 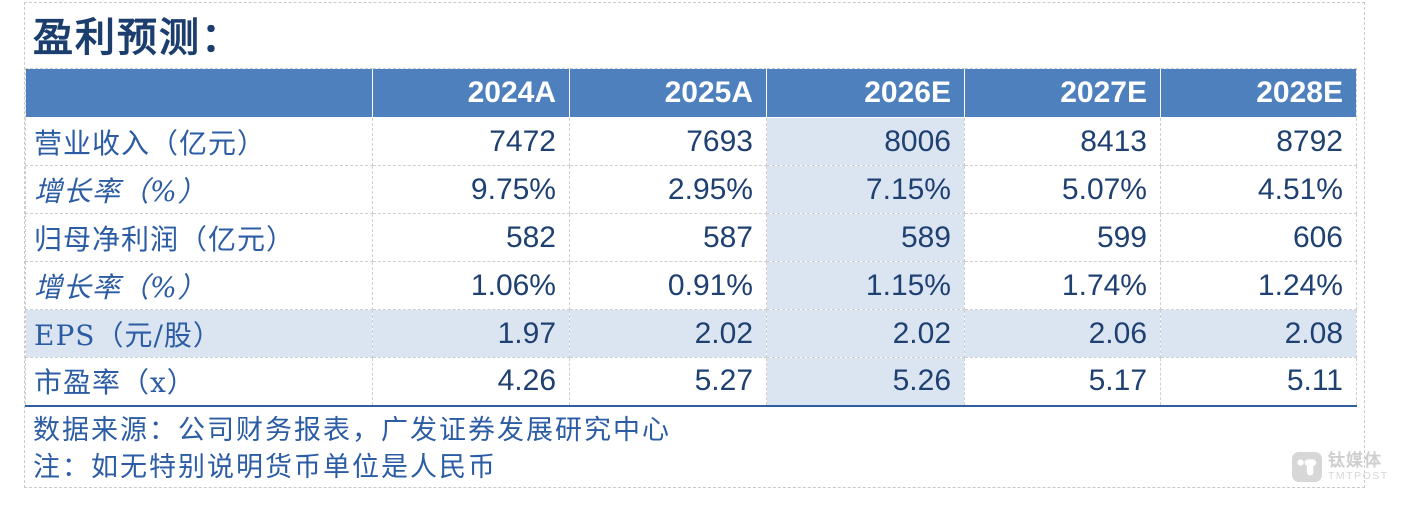 What do you see at coordinates (1062, 141) in the screenshot?
I see `value-cell: 8413` at bounding box center [1062, 141].